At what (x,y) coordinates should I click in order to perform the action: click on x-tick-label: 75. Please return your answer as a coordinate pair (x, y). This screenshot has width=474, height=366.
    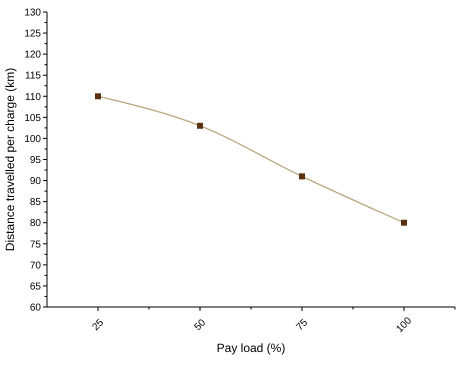
    Looking at the image, I should click on (302, 325).